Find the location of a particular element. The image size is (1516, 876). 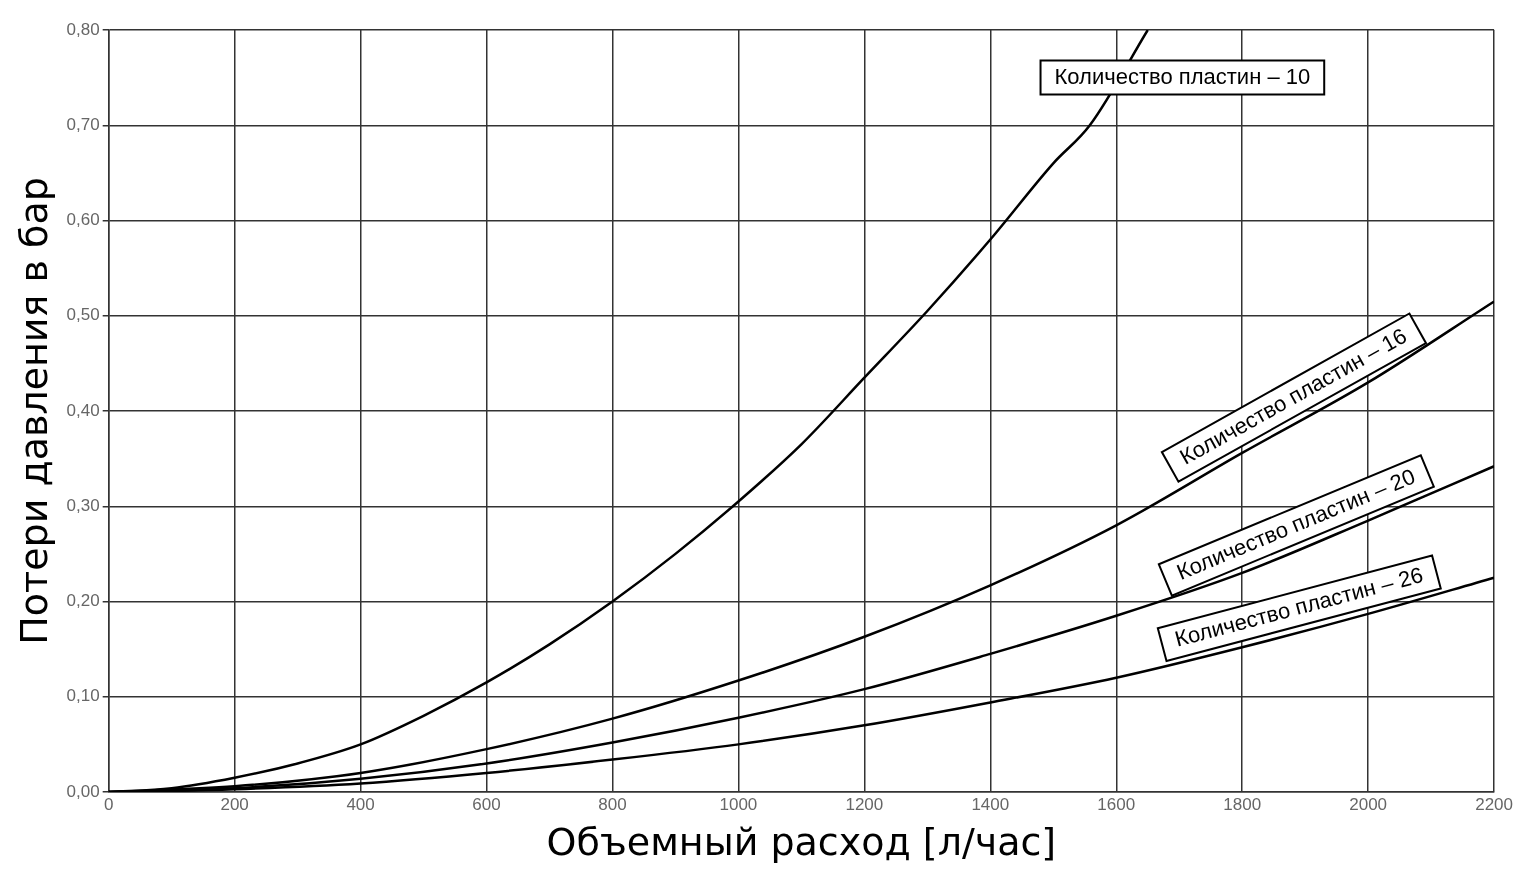

x-tick-label: 200 is located at coordinates (234, 804).